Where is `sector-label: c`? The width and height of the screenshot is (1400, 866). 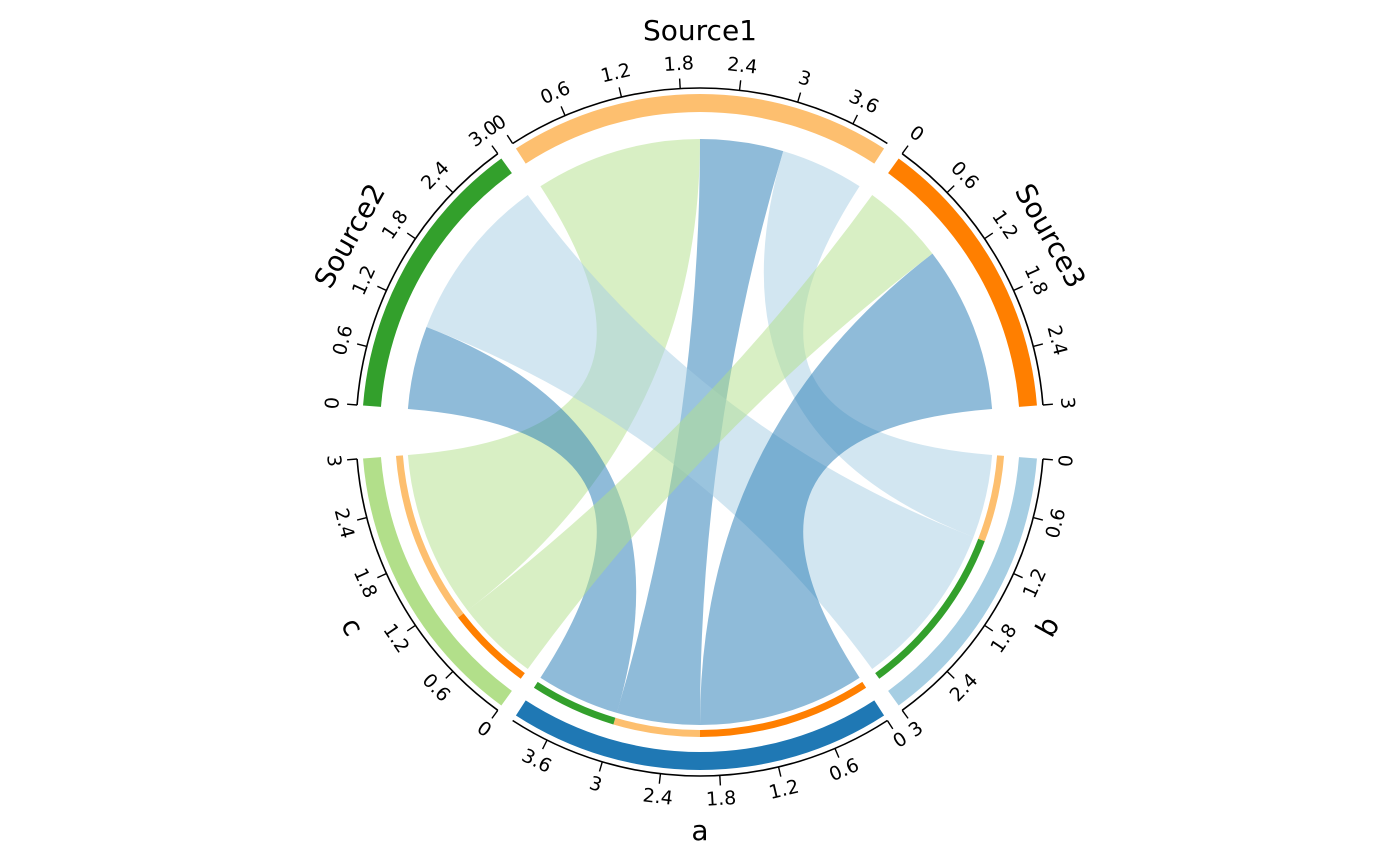
sector-label: c is located at coordinates (352, 627).